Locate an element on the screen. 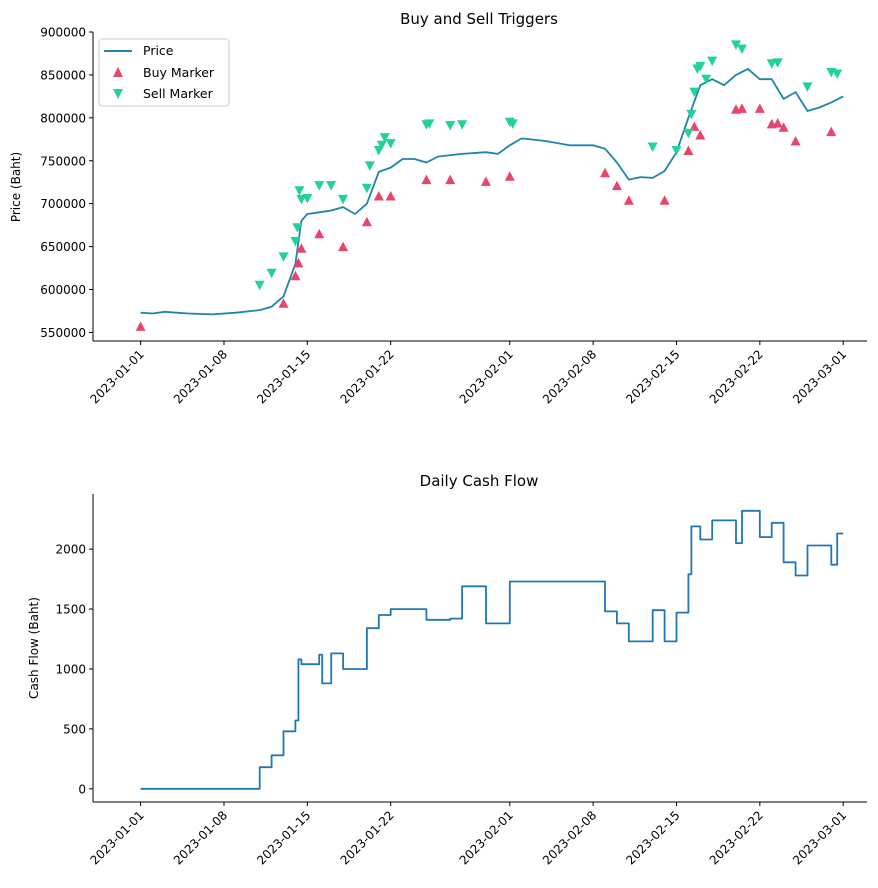 This screenshot has width=878, height=888. cashflow-y-tick-label: 1000 is located at coordinates (70, 669).